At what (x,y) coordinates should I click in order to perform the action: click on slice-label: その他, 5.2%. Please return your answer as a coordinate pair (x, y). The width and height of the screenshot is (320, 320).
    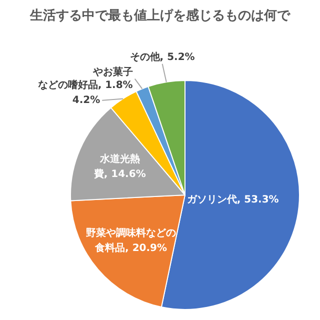
    Looking at the image, I should click on (162, 56).